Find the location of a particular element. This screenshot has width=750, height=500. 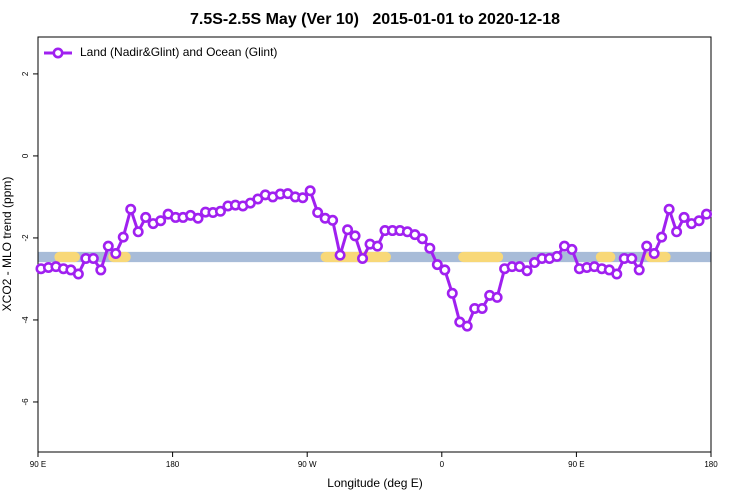

y-tick-label: -4 is located at coordinates (25, 320).